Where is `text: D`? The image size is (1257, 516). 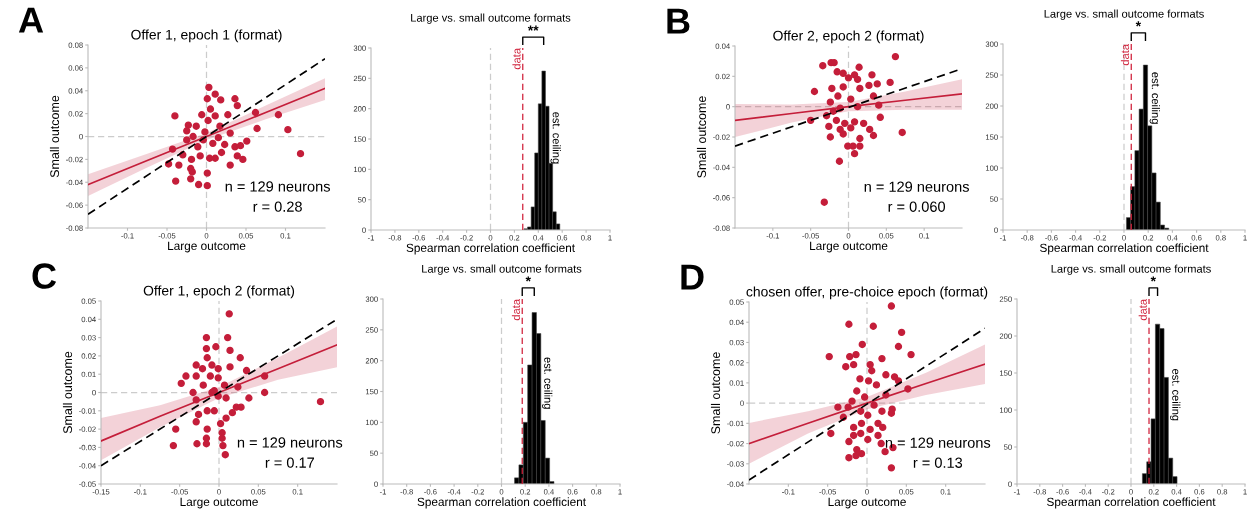
text: D is located at coordinates (692, 277).